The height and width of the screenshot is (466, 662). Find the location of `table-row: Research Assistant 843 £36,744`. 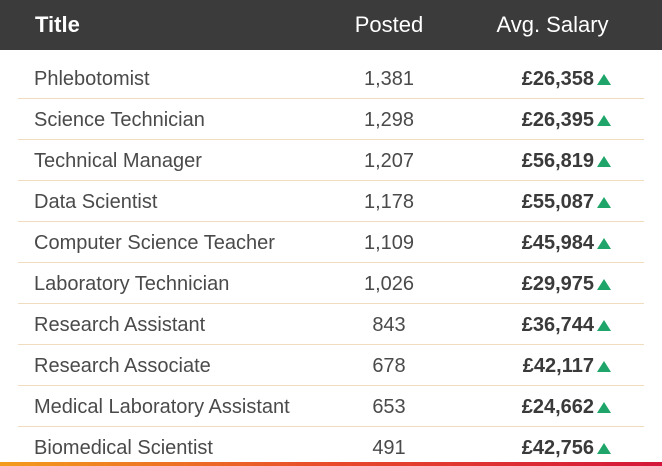

table-row: Research Assistant 843 £36,744 is located at coordinates (331, 324).